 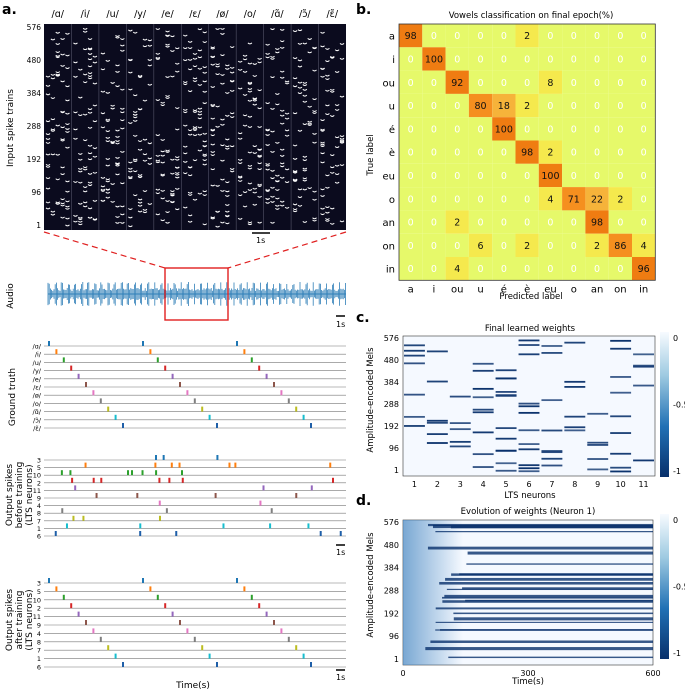 I want to click on vowel-label: /y/, so click(x=140, y=14).